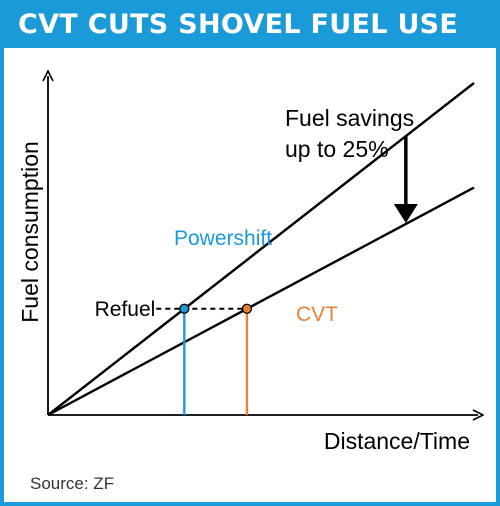  I want to click on savings-text-line1: Fuel savings, so click(349, 118).